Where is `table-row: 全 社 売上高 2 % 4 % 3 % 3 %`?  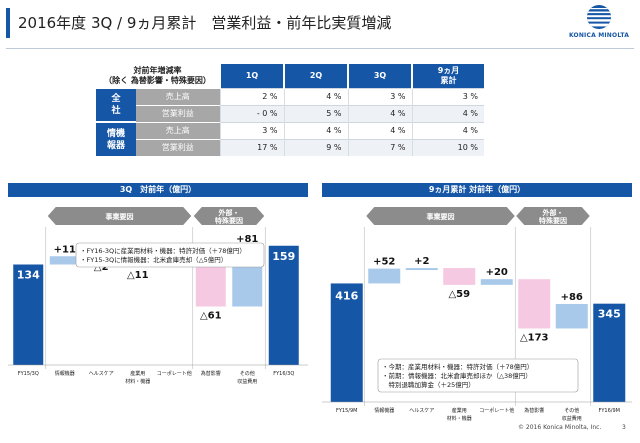
table-row: 全 社 売上高 2 % 4 % 3 % 3 % is located at coordinates (290, 104).